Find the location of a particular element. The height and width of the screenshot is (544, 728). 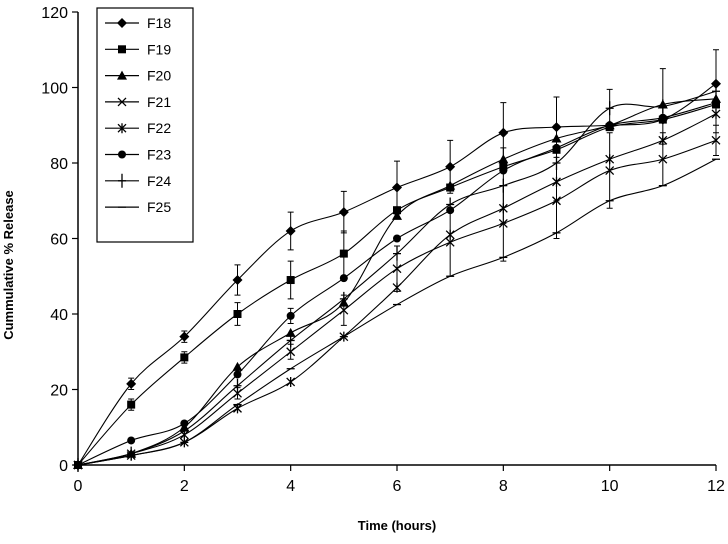

y-tick-label: 40 is located at coordinates (59, 315).